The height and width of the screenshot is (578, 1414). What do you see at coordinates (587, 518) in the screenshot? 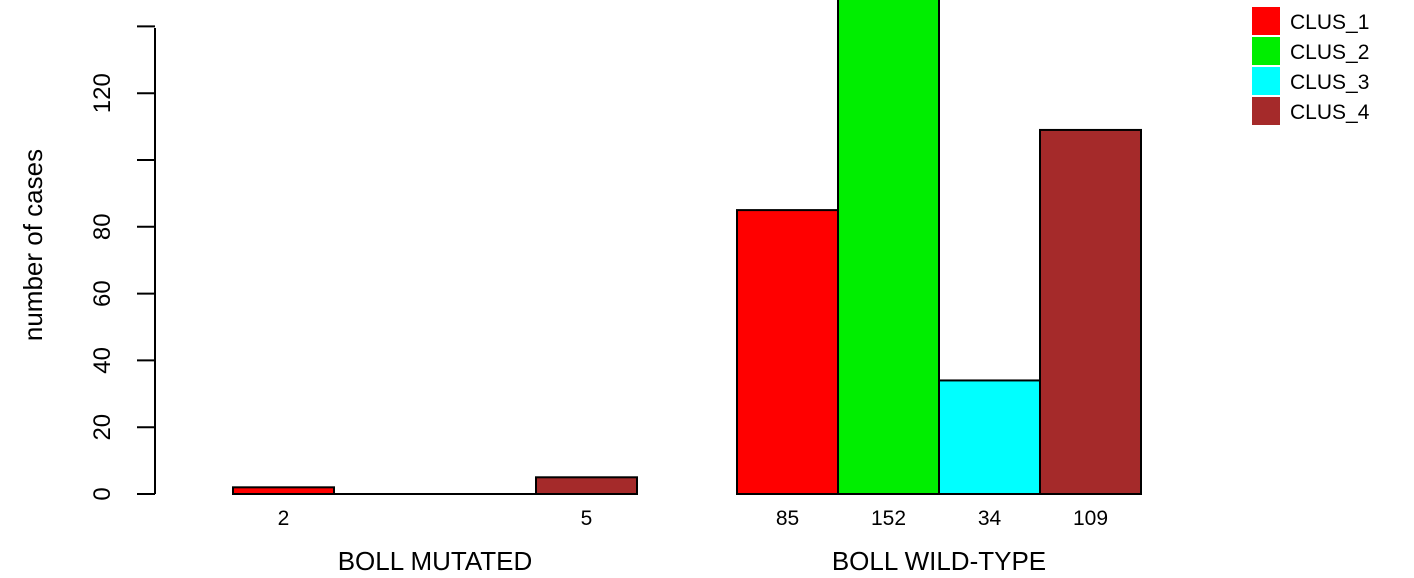
I see `bar-count-label: 5` at bounding box center [587, 518].